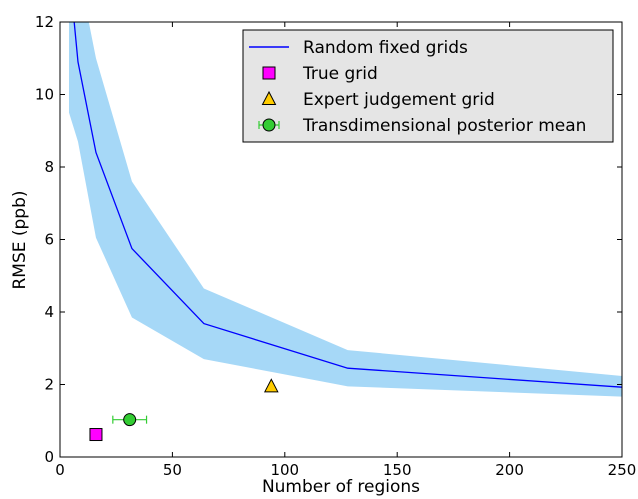 The width and height of the screenshot is (638, 499). What do you see at coordinates (399, 100) in the screenshot?
I see `legend-label: Expert judgement grid` at bounding box center [399, 100].